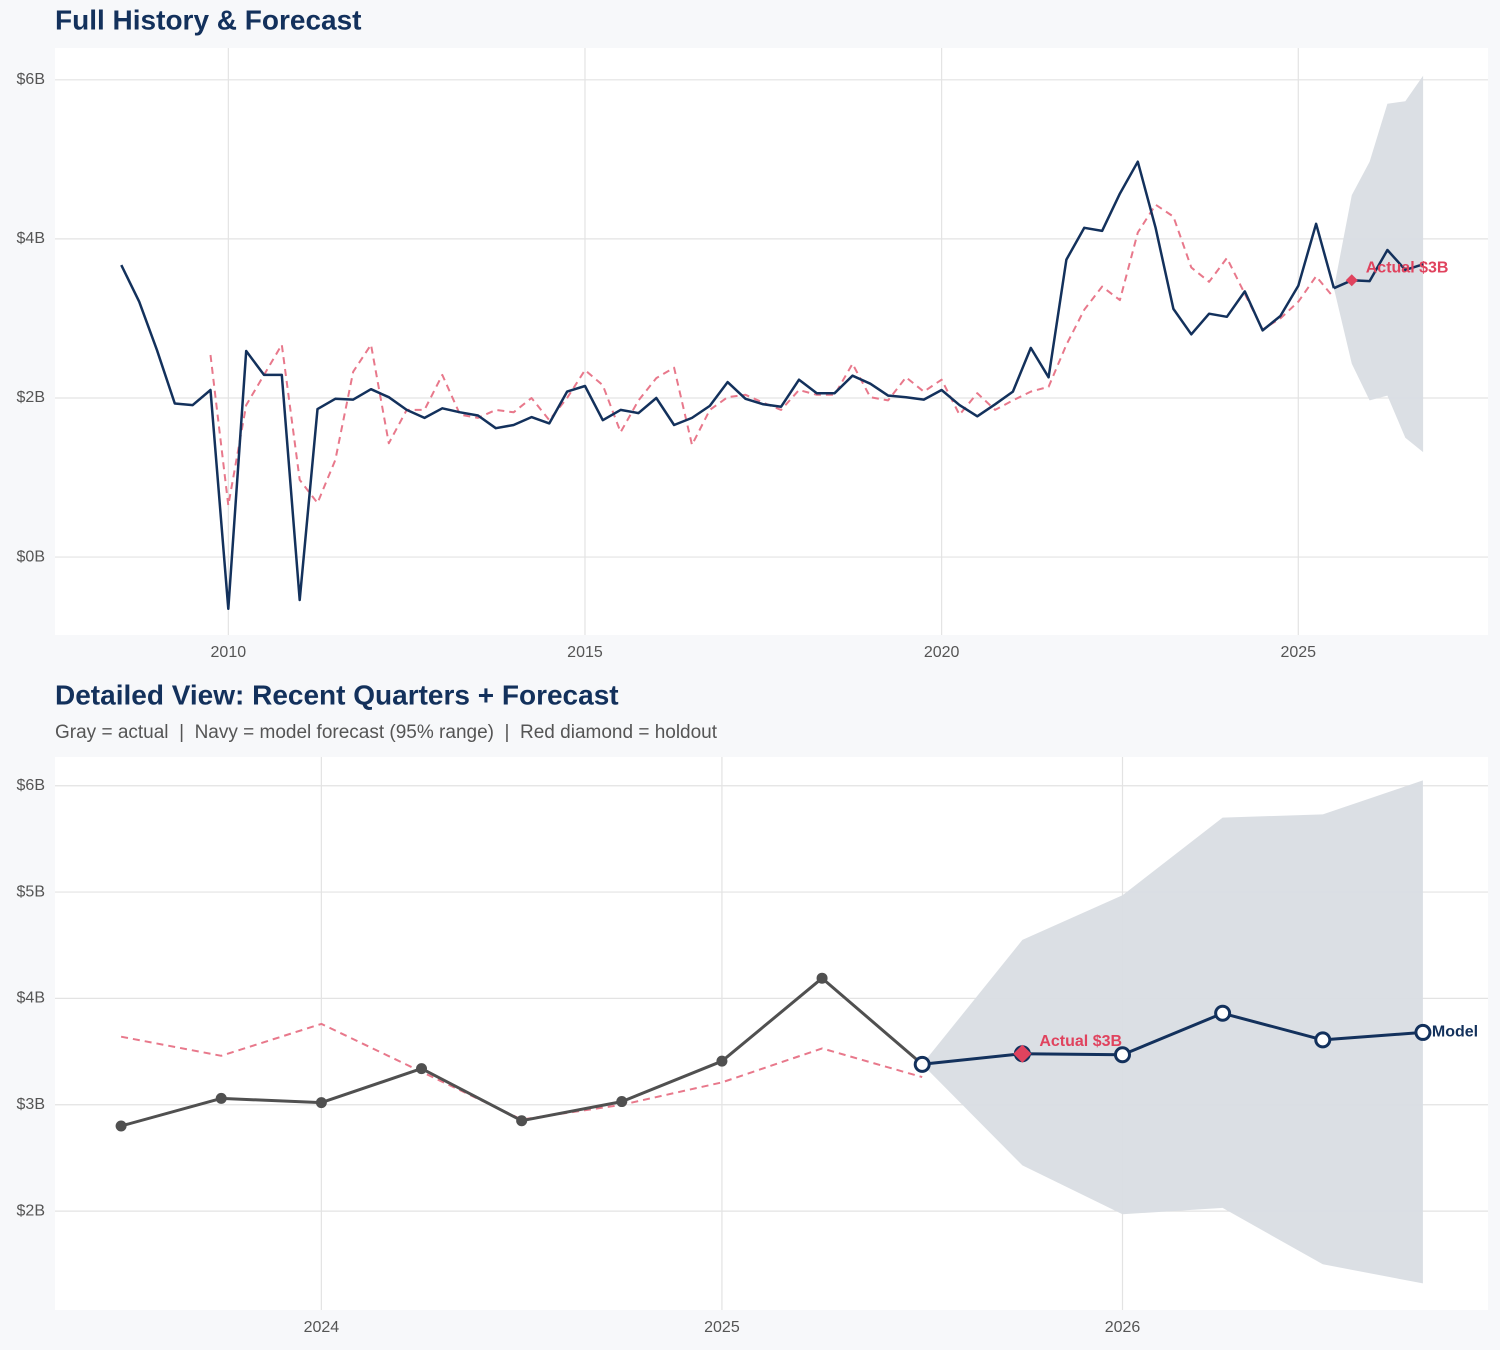 The width and height of the screenshot is (1500, 1350). What do you see at coordinates (1123, 1327) in the screenshot?
I see `x-tick-label: 2026` at bounding box center [1123, 1327].